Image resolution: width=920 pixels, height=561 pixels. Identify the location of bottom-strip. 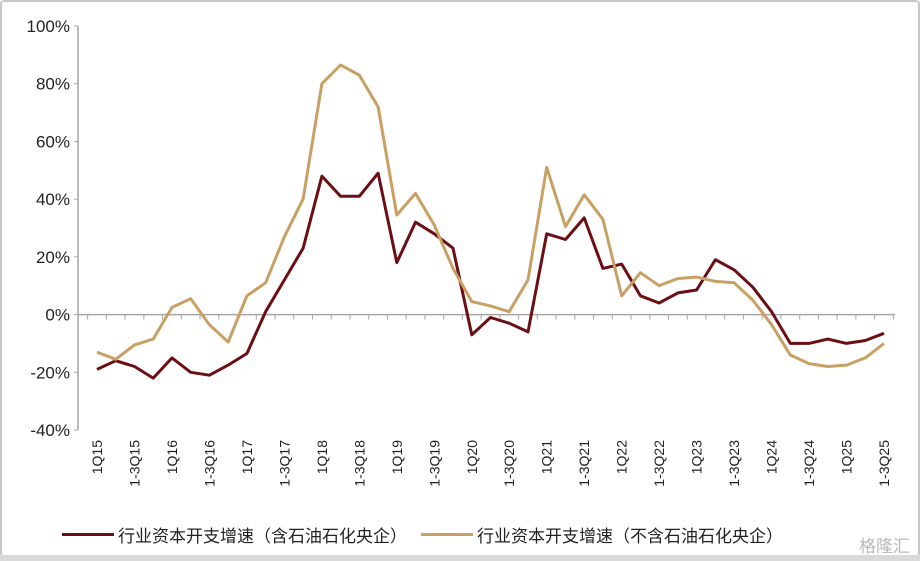
(460, 558).